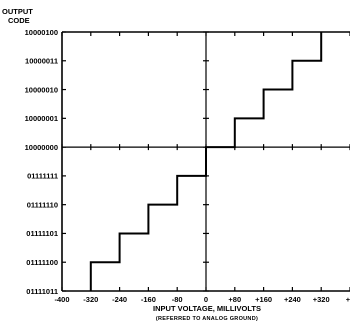 This screenshot has height=327, width=350. What do you see at coordinates (42, 233) in the screenshot?
I see `y-tick-label: 01111101` at bounding box center [42, 233].